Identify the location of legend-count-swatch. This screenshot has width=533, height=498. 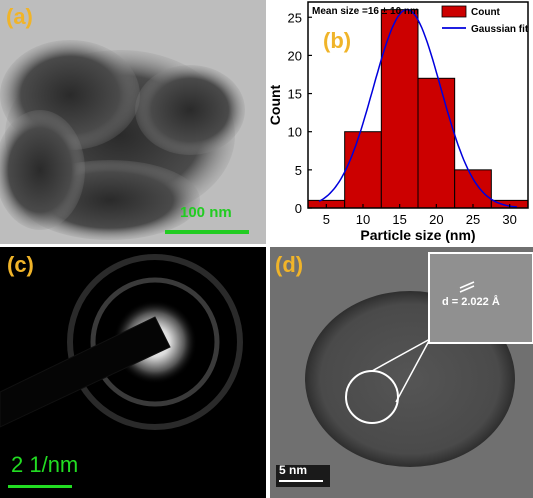
(454, 11).